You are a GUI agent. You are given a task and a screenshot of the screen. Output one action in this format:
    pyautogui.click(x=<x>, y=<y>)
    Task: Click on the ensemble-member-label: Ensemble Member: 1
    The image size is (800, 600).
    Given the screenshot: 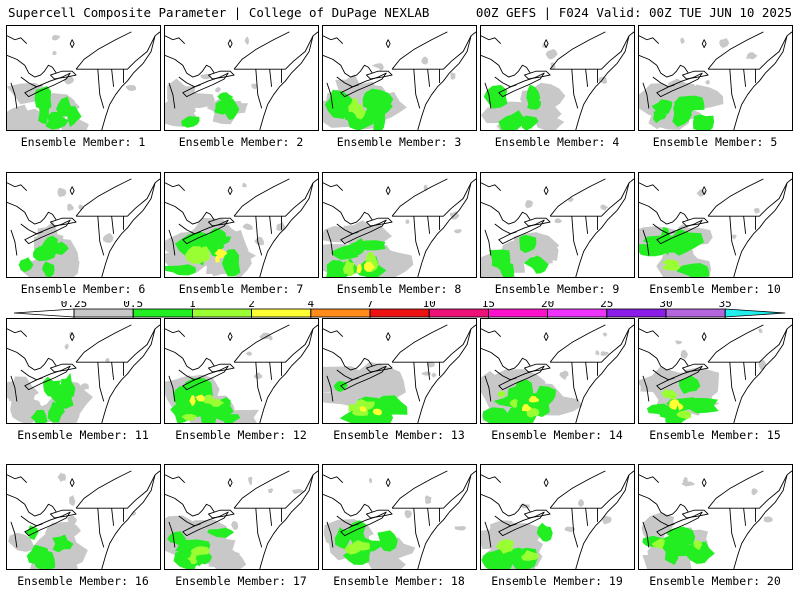 What is the action you would take?
    pyautogui.click(x=83, y=142)
    